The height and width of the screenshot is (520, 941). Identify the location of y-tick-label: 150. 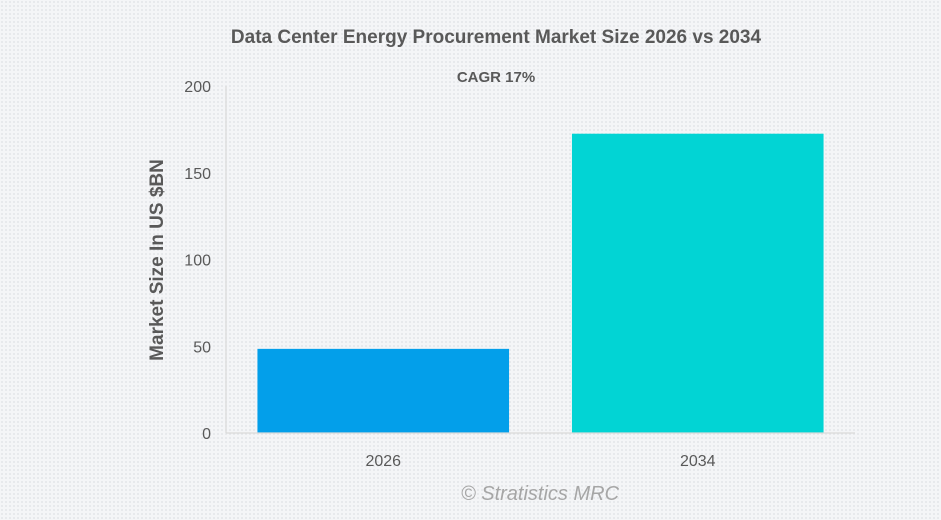
(197, 174).